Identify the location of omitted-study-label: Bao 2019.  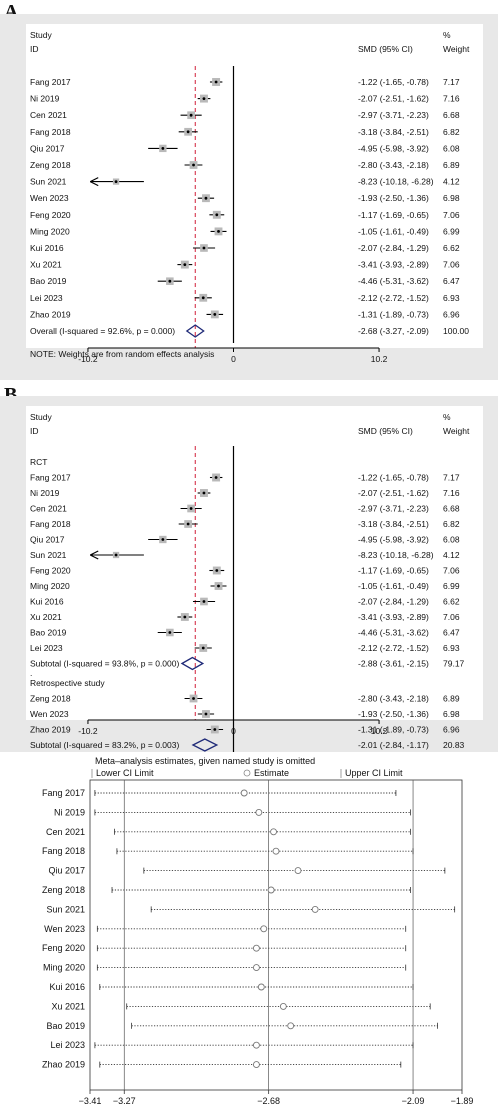
(65, 1026).